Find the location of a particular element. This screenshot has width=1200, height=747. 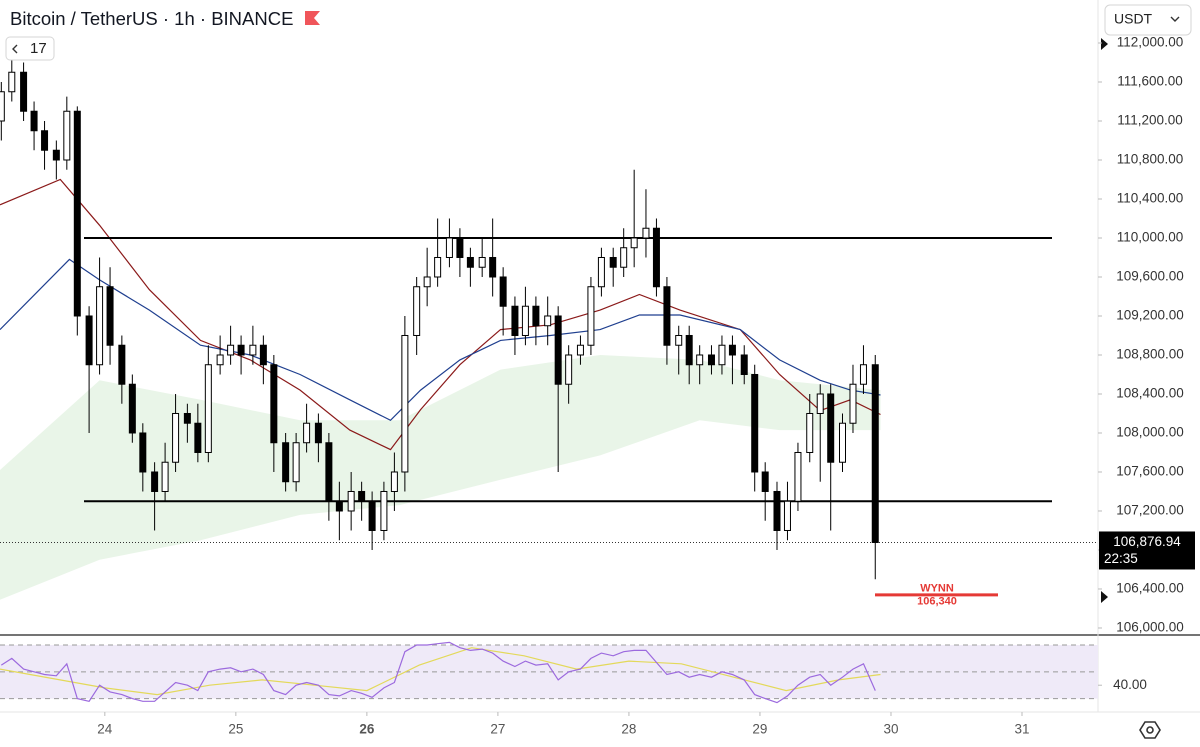

y-tick-label: 108,000.00 is located at coordinates (1150, 432).